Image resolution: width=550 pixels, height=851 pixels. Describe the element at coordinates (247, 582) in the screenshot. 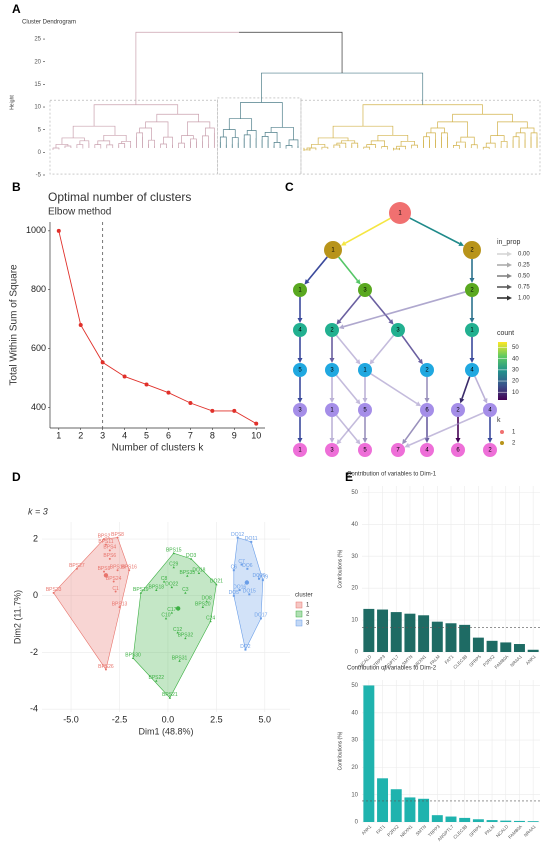

I see `centroid` at that location.